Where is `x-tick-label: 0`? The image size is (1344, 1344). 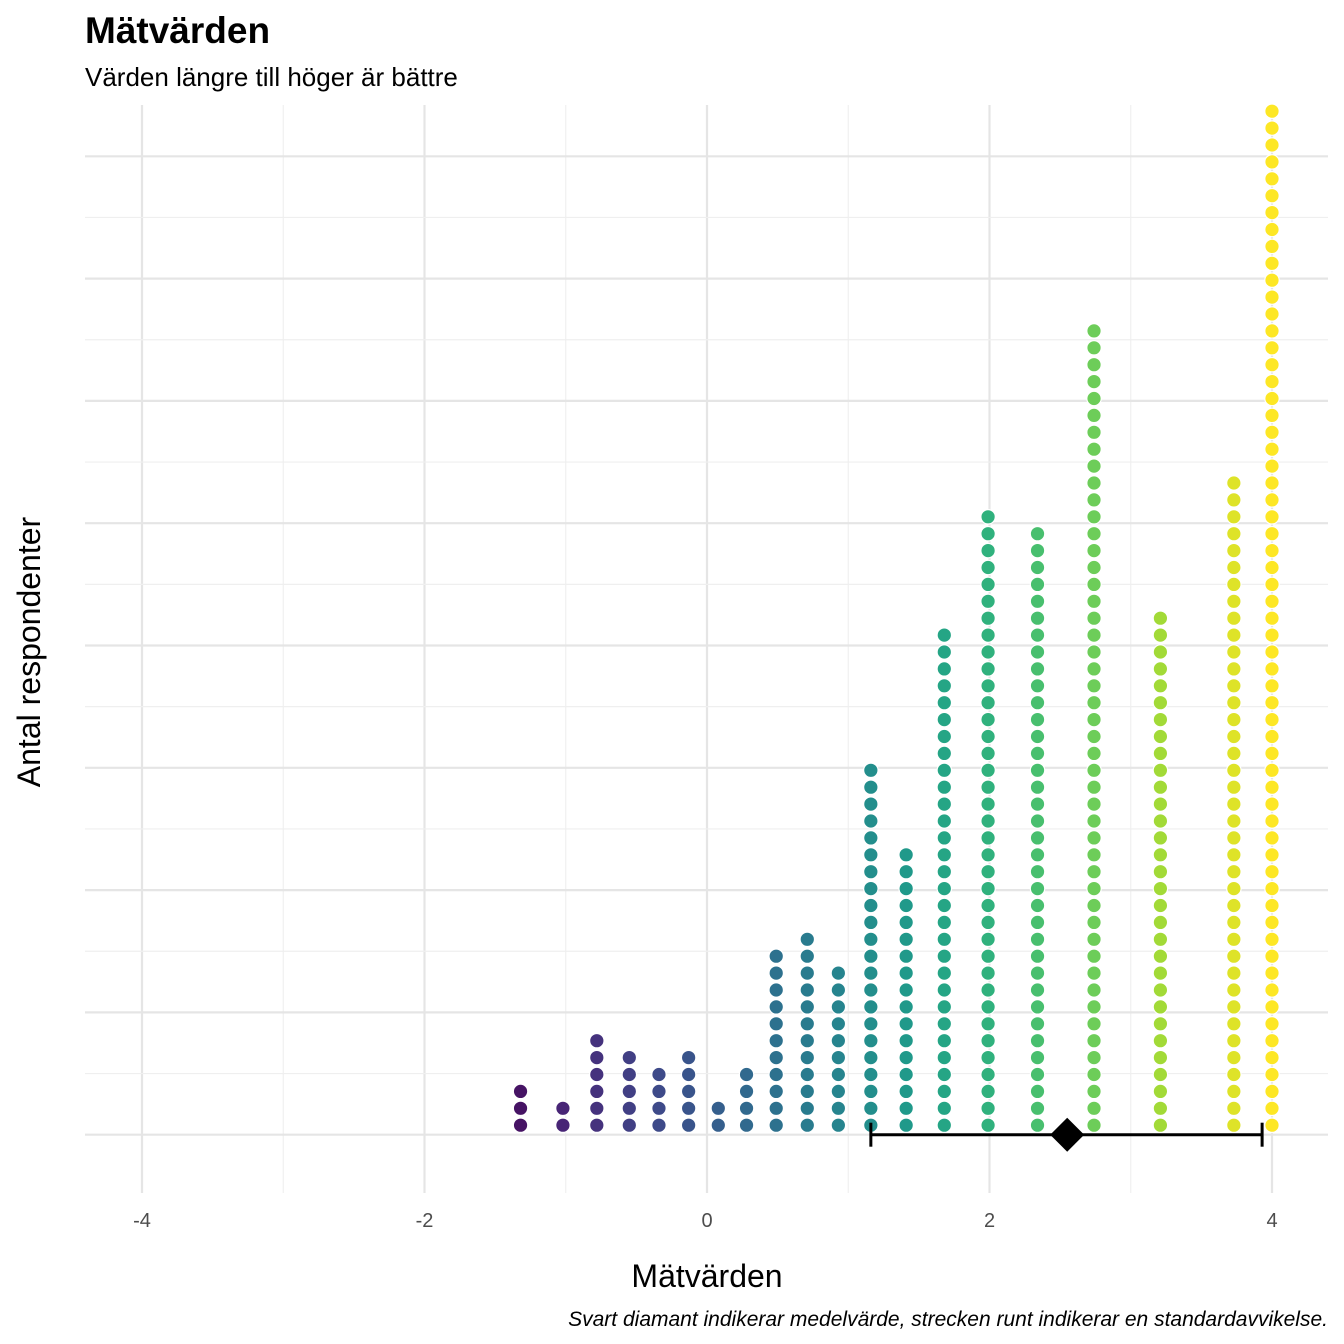 x-tick-label: 0 is located at coordinates (706, 1221).